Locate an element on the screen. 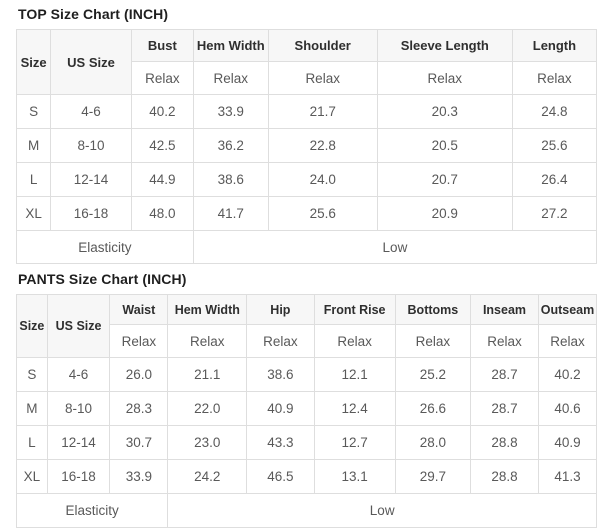 This screenshot has width=600, height=529. pants-table-row-s: S 4-6 26.0 21.1 38.6 12.1 25.2 28.7 40.2 is located at coordinates (307, 374).